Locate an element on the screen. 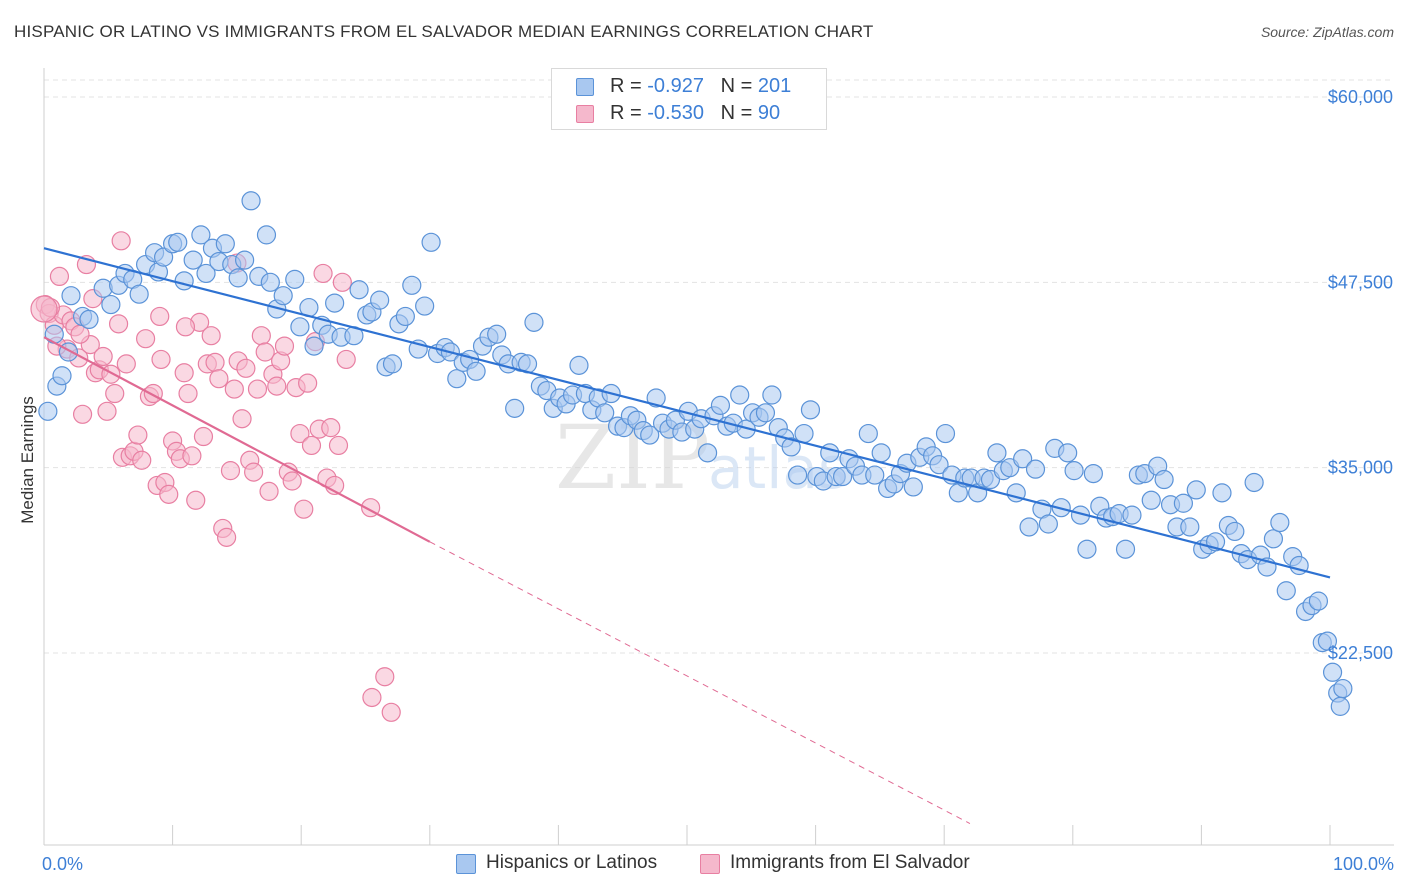 Image resolution: width=1406 pixels, height=892 pixels. blue-swatch is located at coordinates (585, 87).